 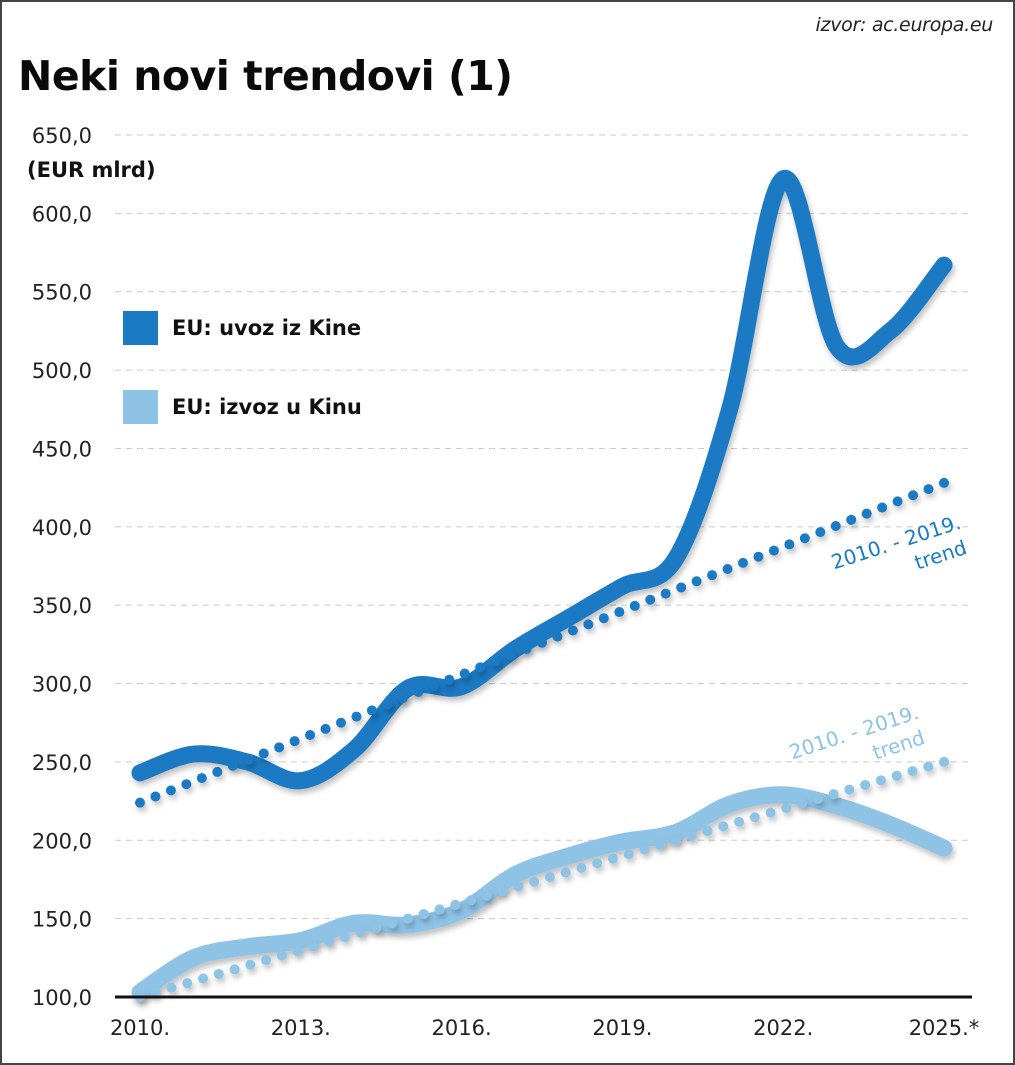 I want to click on y-axis-unit-label: (EUR mlrd), so click(x=91, y=170).